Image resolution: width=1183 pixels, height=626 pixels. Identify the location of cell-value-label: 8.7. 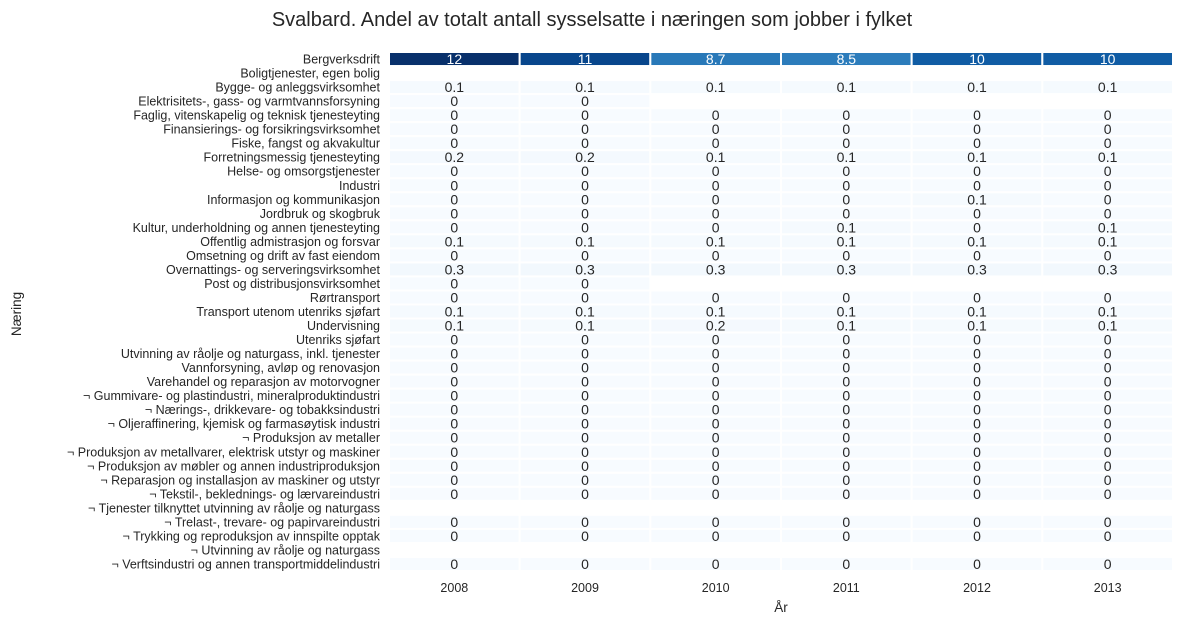
(716, 59).